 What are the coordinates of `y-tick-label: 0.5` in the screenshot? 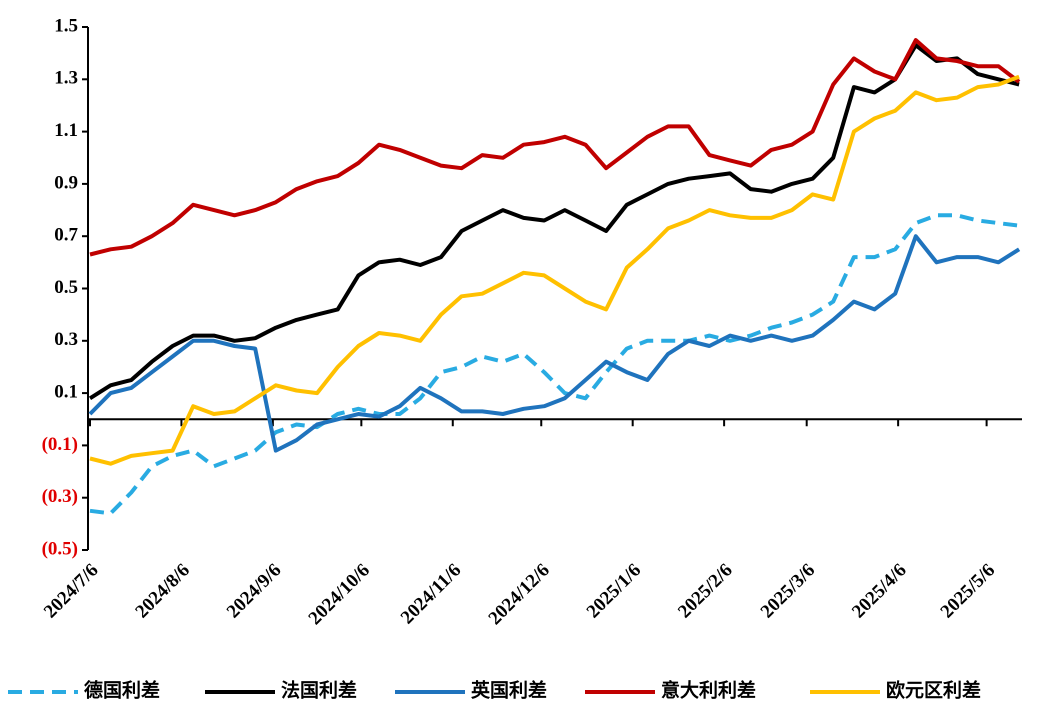 It's located at (66, 287).